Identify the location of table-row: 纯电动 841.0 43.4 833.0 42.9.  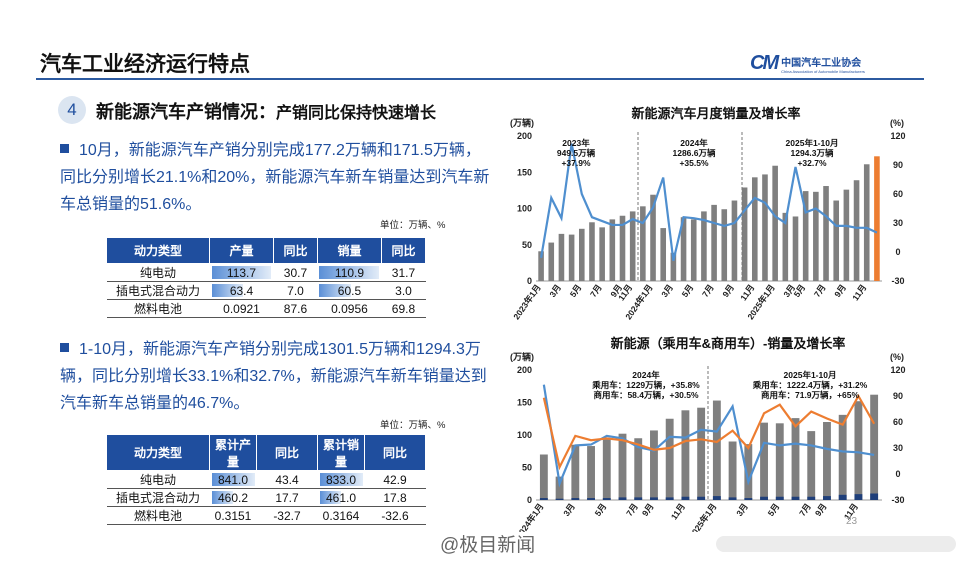
(266, 479).